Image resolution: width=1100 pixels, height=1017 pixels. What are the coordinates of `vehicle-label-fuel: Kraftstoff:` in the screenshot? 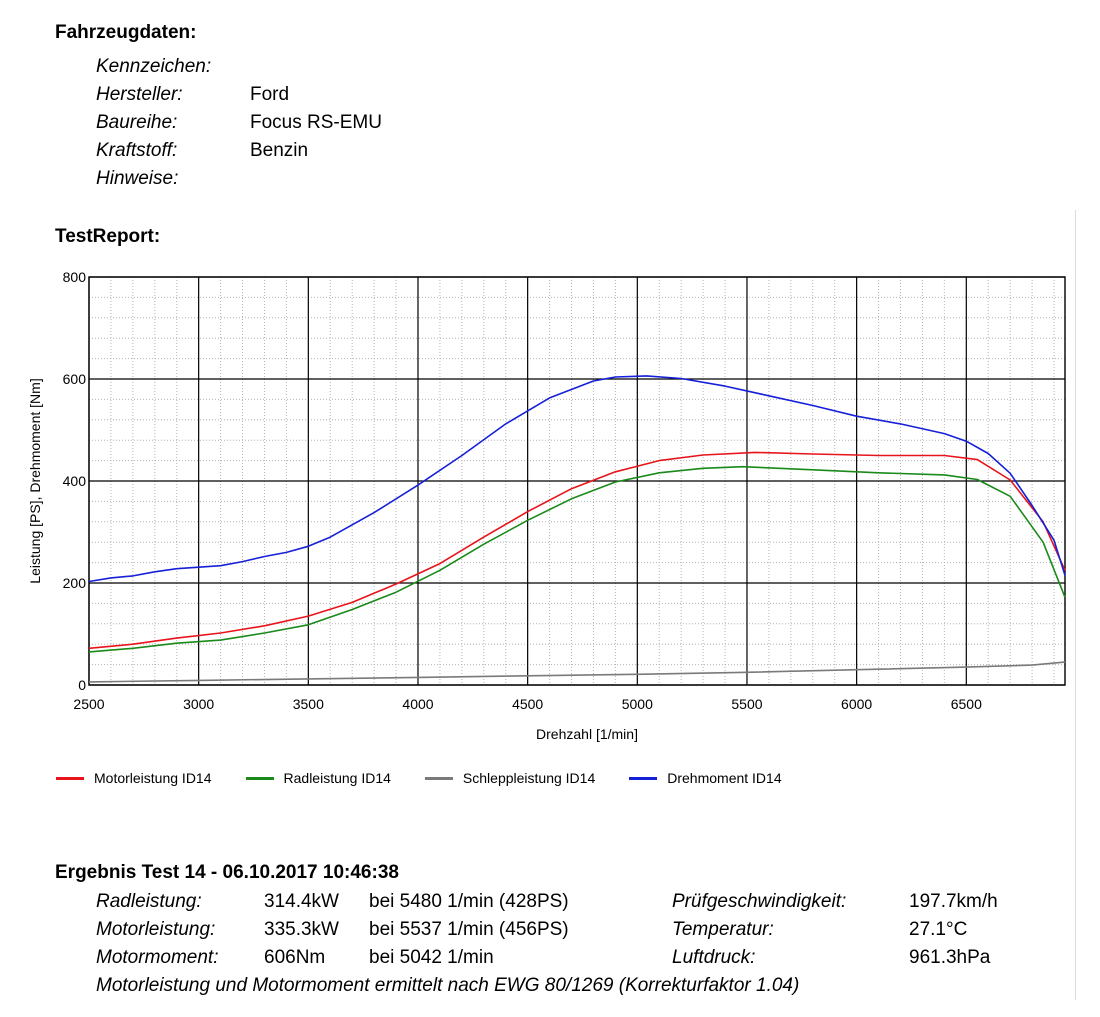 It's located at (137, 150).